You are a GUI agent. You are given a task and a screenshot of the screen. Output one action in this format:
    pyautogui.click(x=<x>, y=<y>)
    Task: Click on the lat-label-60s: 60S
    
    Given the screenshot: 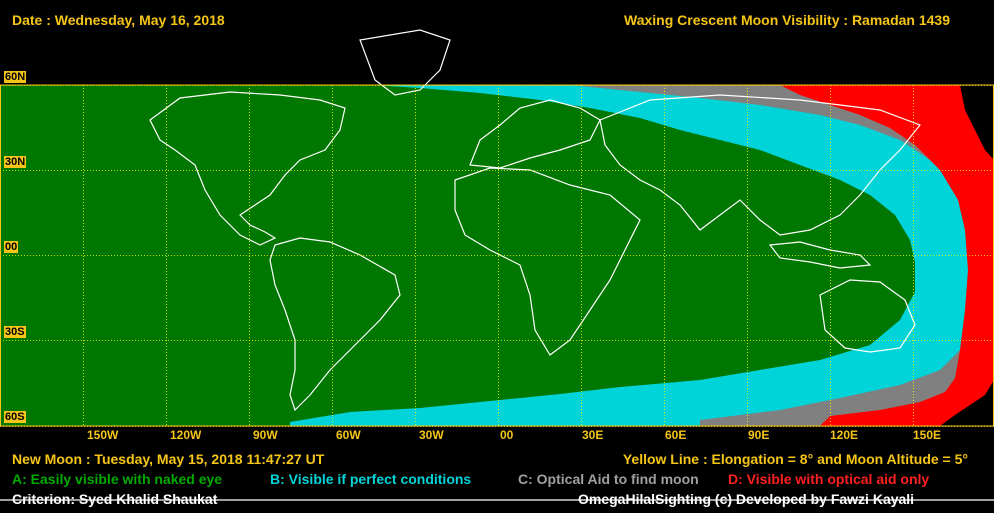 What is the action you would take?
    pyautogui.click(x=15, y=417)
    